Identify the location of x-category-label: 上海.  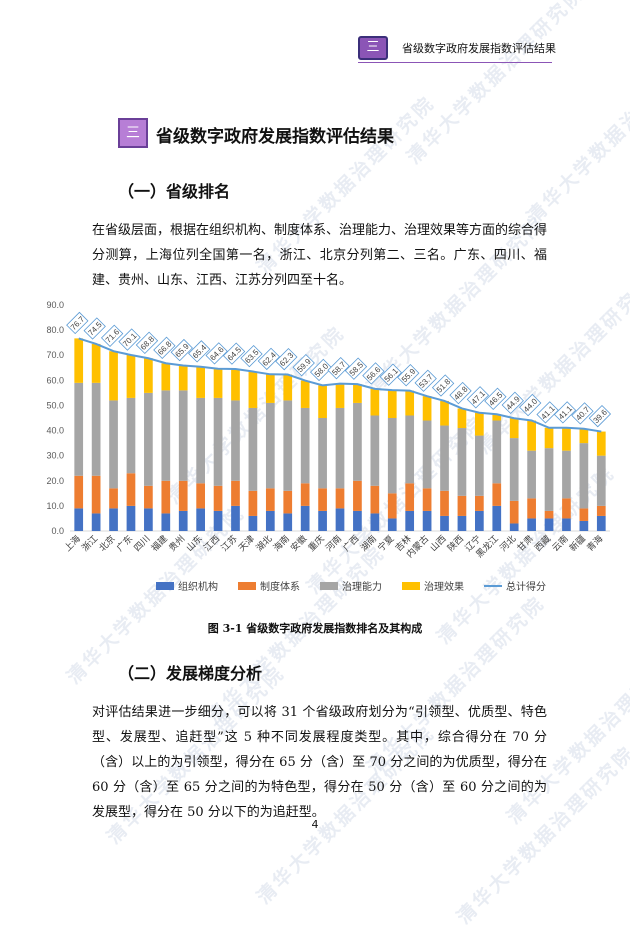
(72, 543).